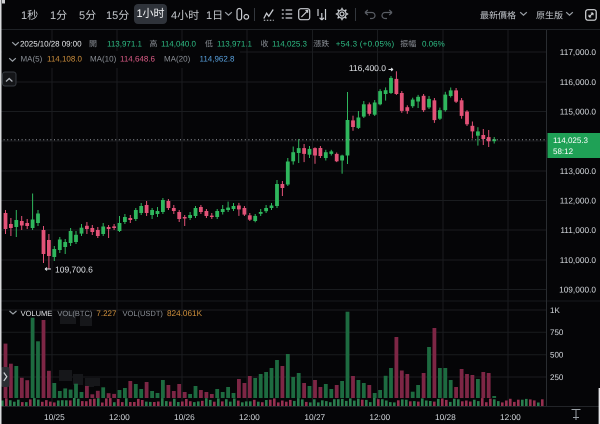  Describe the element at coordinates (563, 151) in the screenshot. I see `svg-text: 58:12` at that location.